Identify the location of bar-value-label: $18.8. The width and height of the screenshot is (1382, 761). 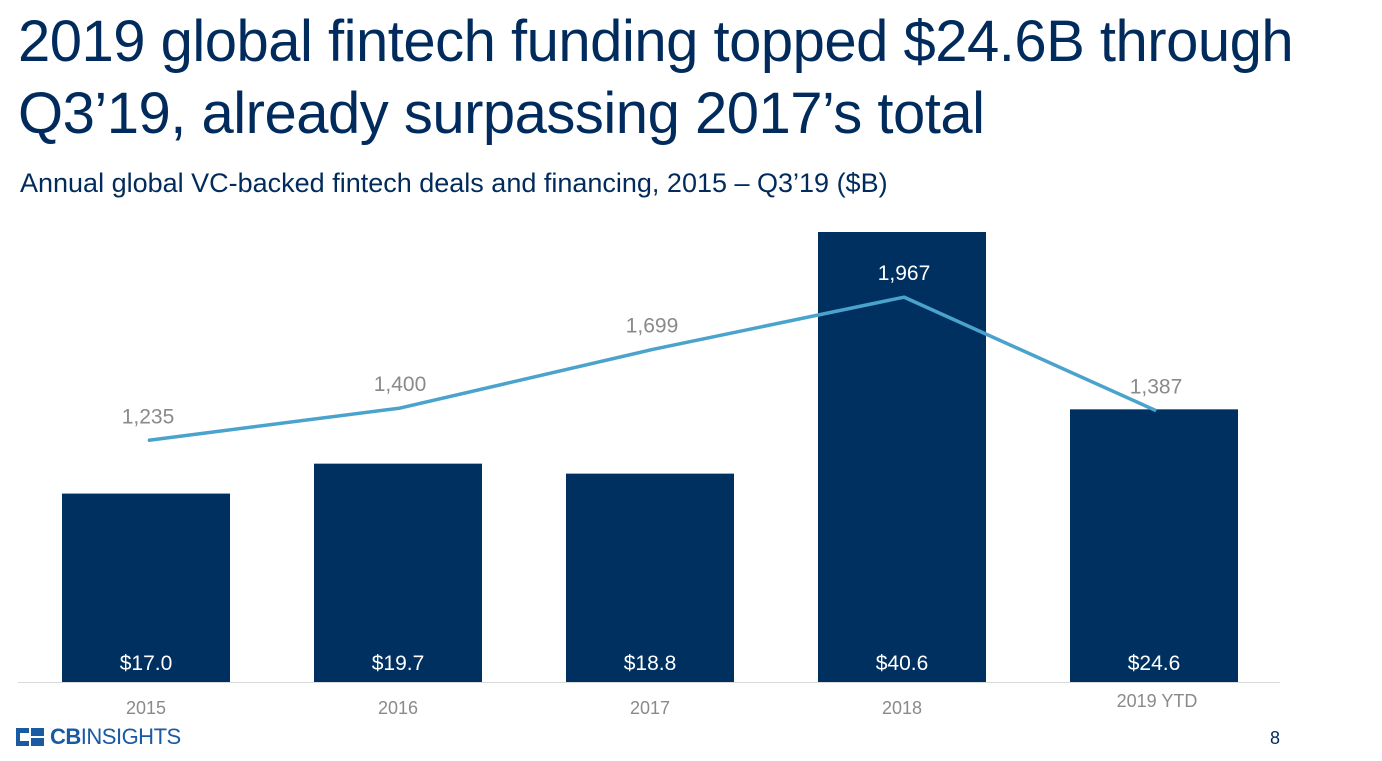
(650, 663).